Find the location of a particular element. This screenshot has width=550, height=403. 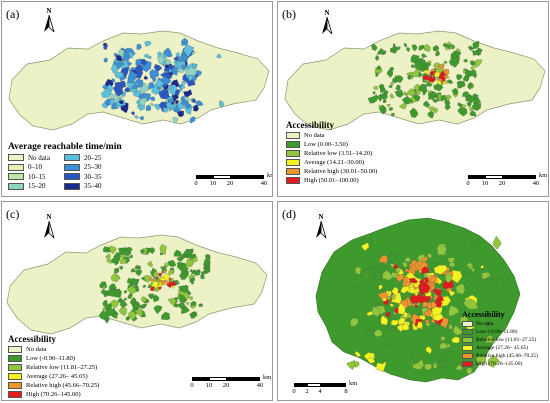

legend-label: Relative low (11.81–27.25) is located at coordinates (506, 340).